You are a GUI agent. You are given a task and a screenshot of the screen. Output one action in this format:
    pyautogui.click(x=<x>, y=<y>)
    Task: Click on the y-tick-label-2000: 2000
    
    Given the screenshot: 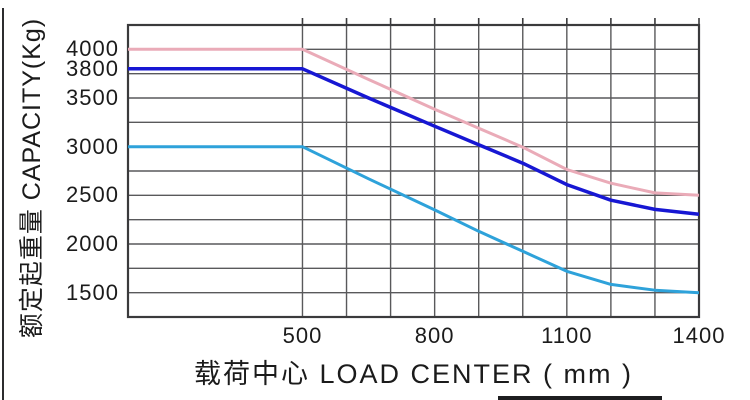 What is the action you would take?
    pyautogui.click(x=92, y=243)
    